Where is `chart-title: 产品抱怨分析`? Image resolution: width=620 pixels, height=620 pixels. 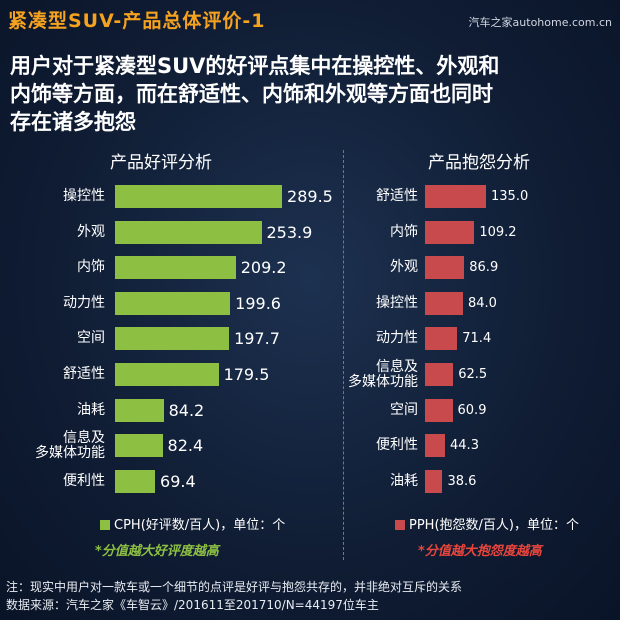 chart-title: 产品抱怨分析 is located at coordinates (479, 163).